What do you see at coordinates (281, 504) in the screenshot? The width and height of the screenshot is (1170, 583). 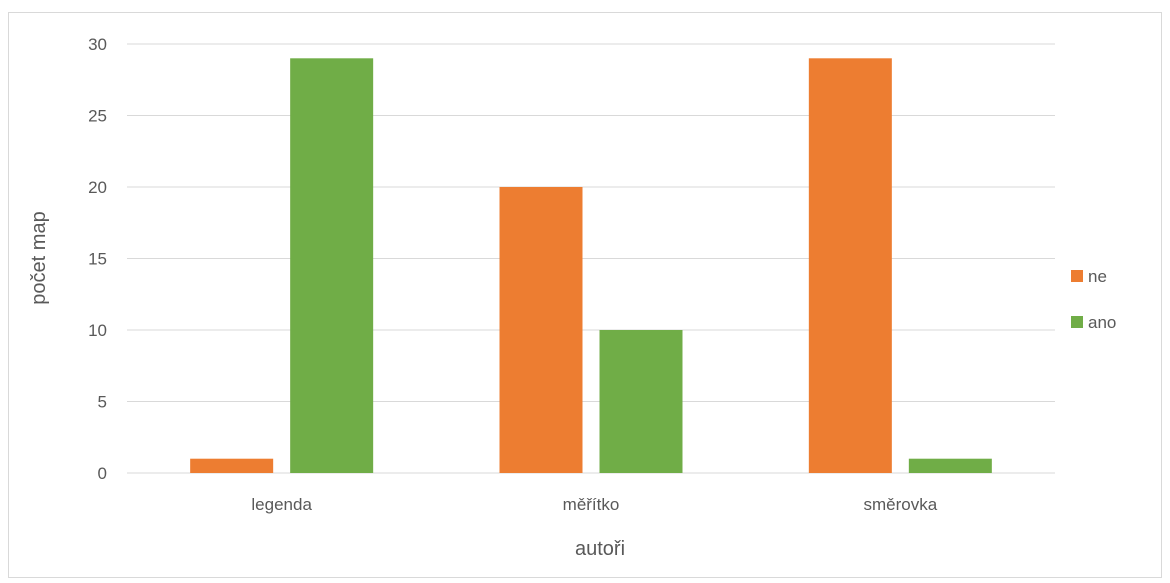 I see `x-tick-label: legenda` at bounding box center [281, 504].